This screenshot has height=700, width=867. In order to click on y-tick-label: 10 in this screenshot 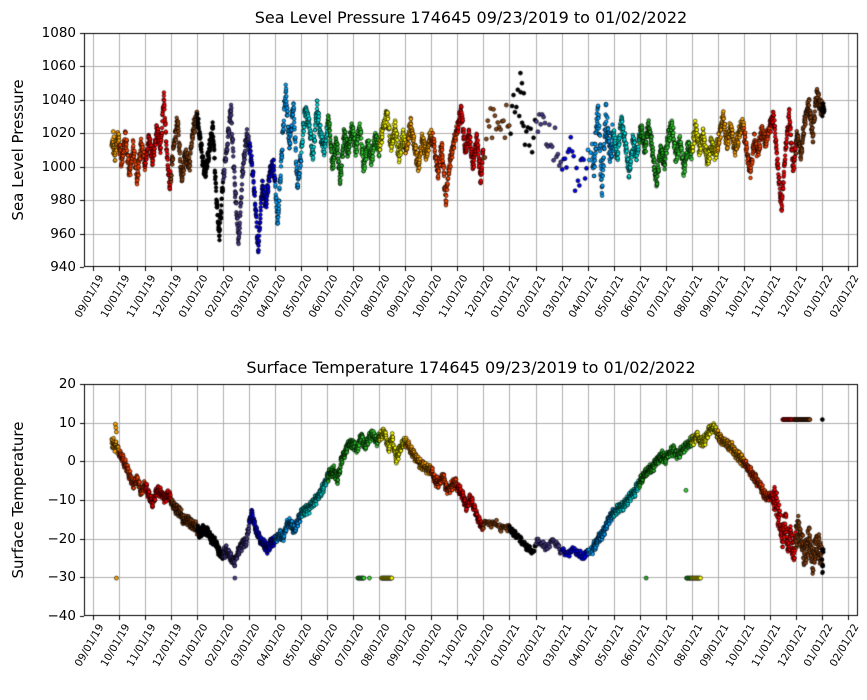, I will do `click(67, 422)`.